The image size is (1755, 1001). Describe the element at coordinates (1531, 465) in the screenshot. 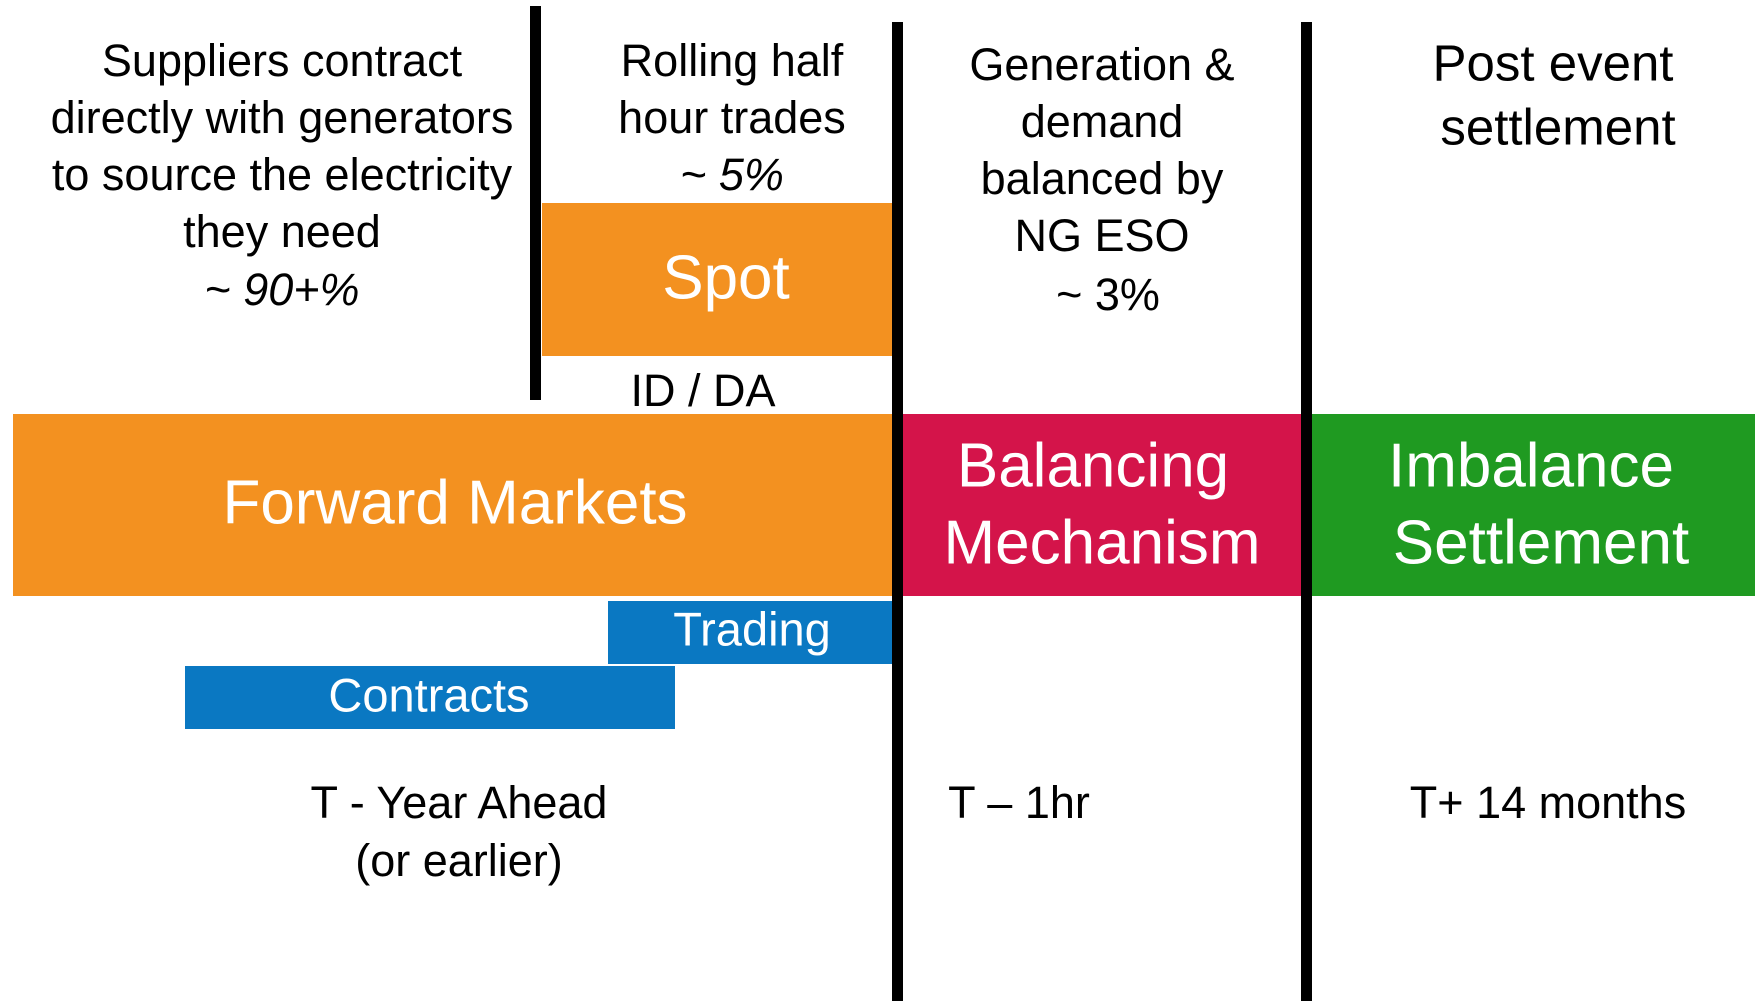

I see `block-label: Imbalance` at that location.